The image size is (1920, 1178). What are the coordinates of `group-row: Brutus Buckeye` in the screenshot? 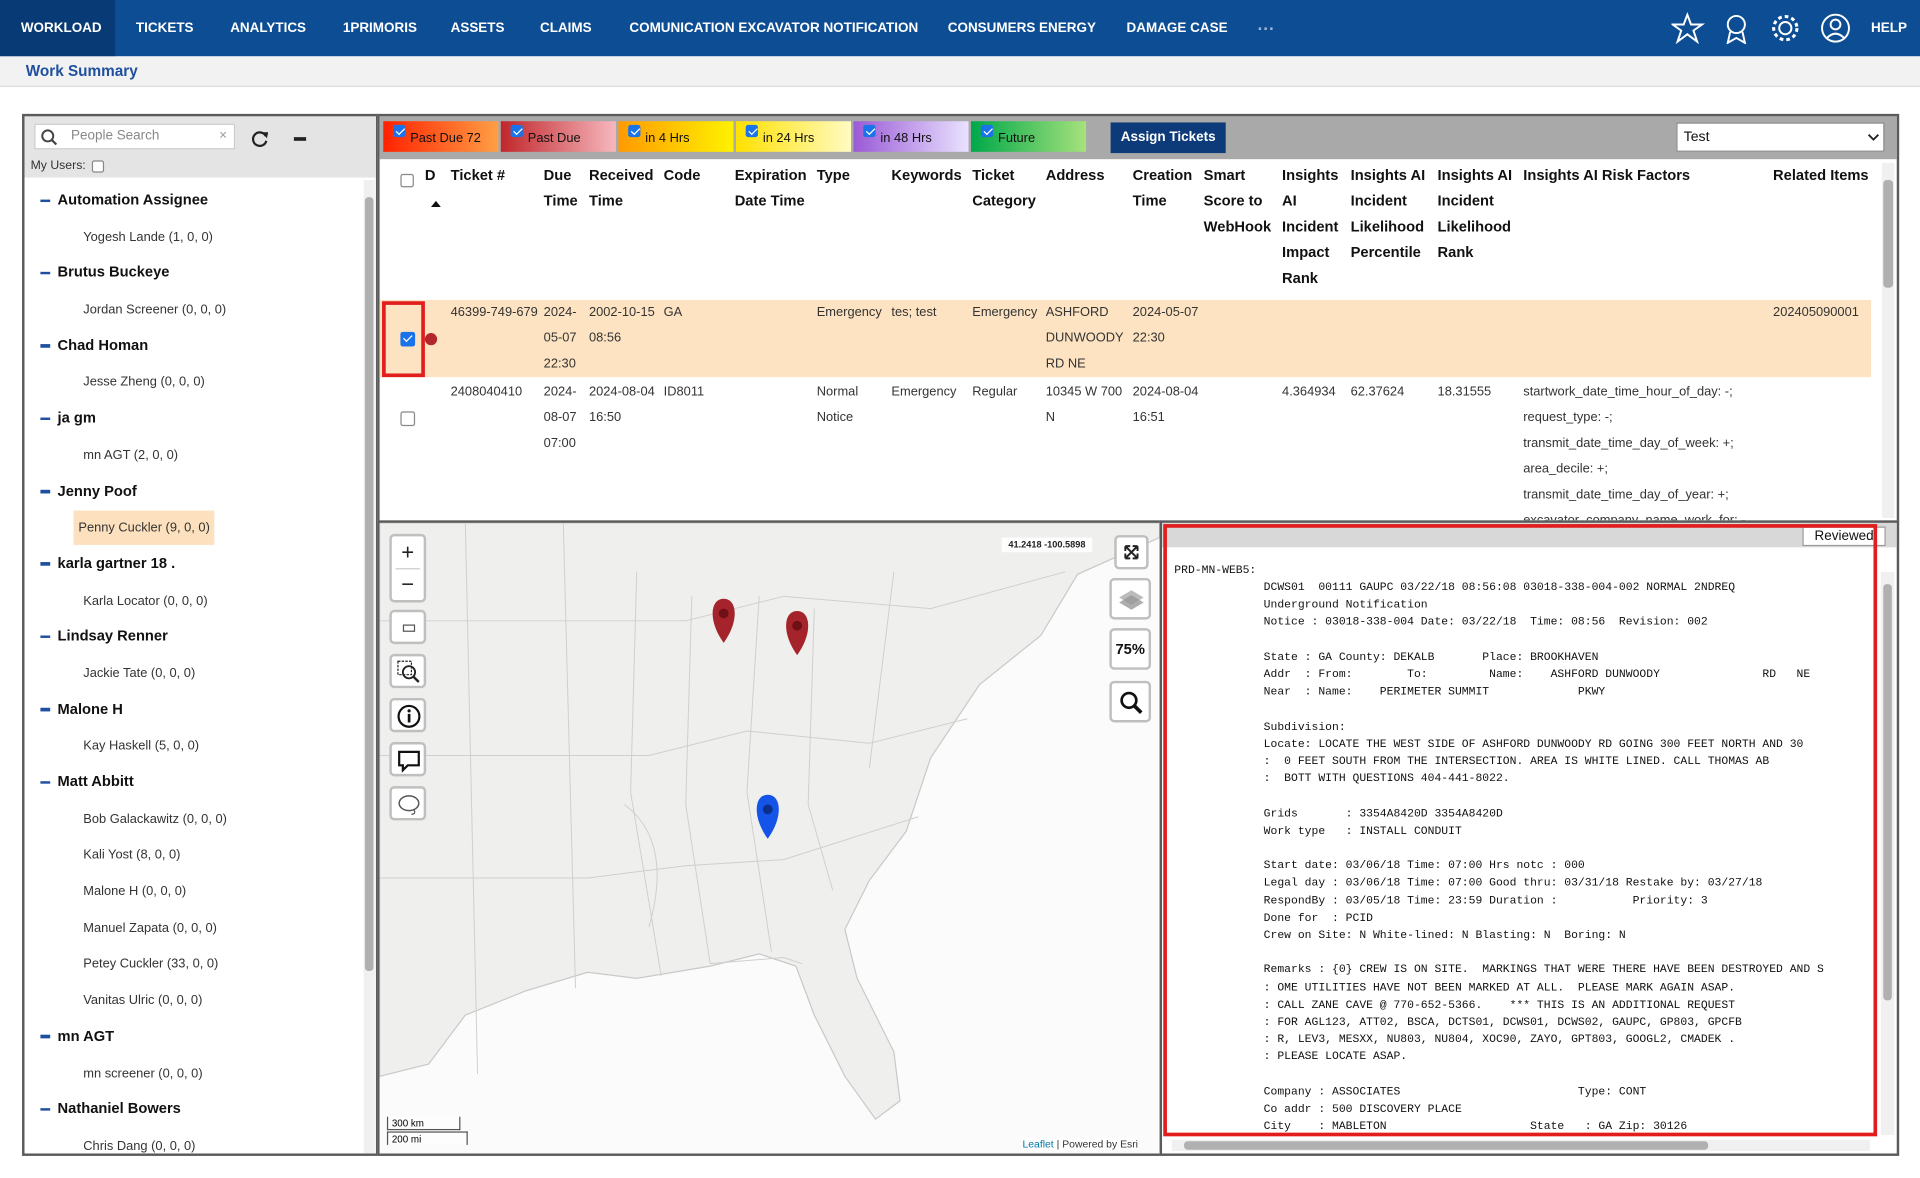 It's located at (193, 273).